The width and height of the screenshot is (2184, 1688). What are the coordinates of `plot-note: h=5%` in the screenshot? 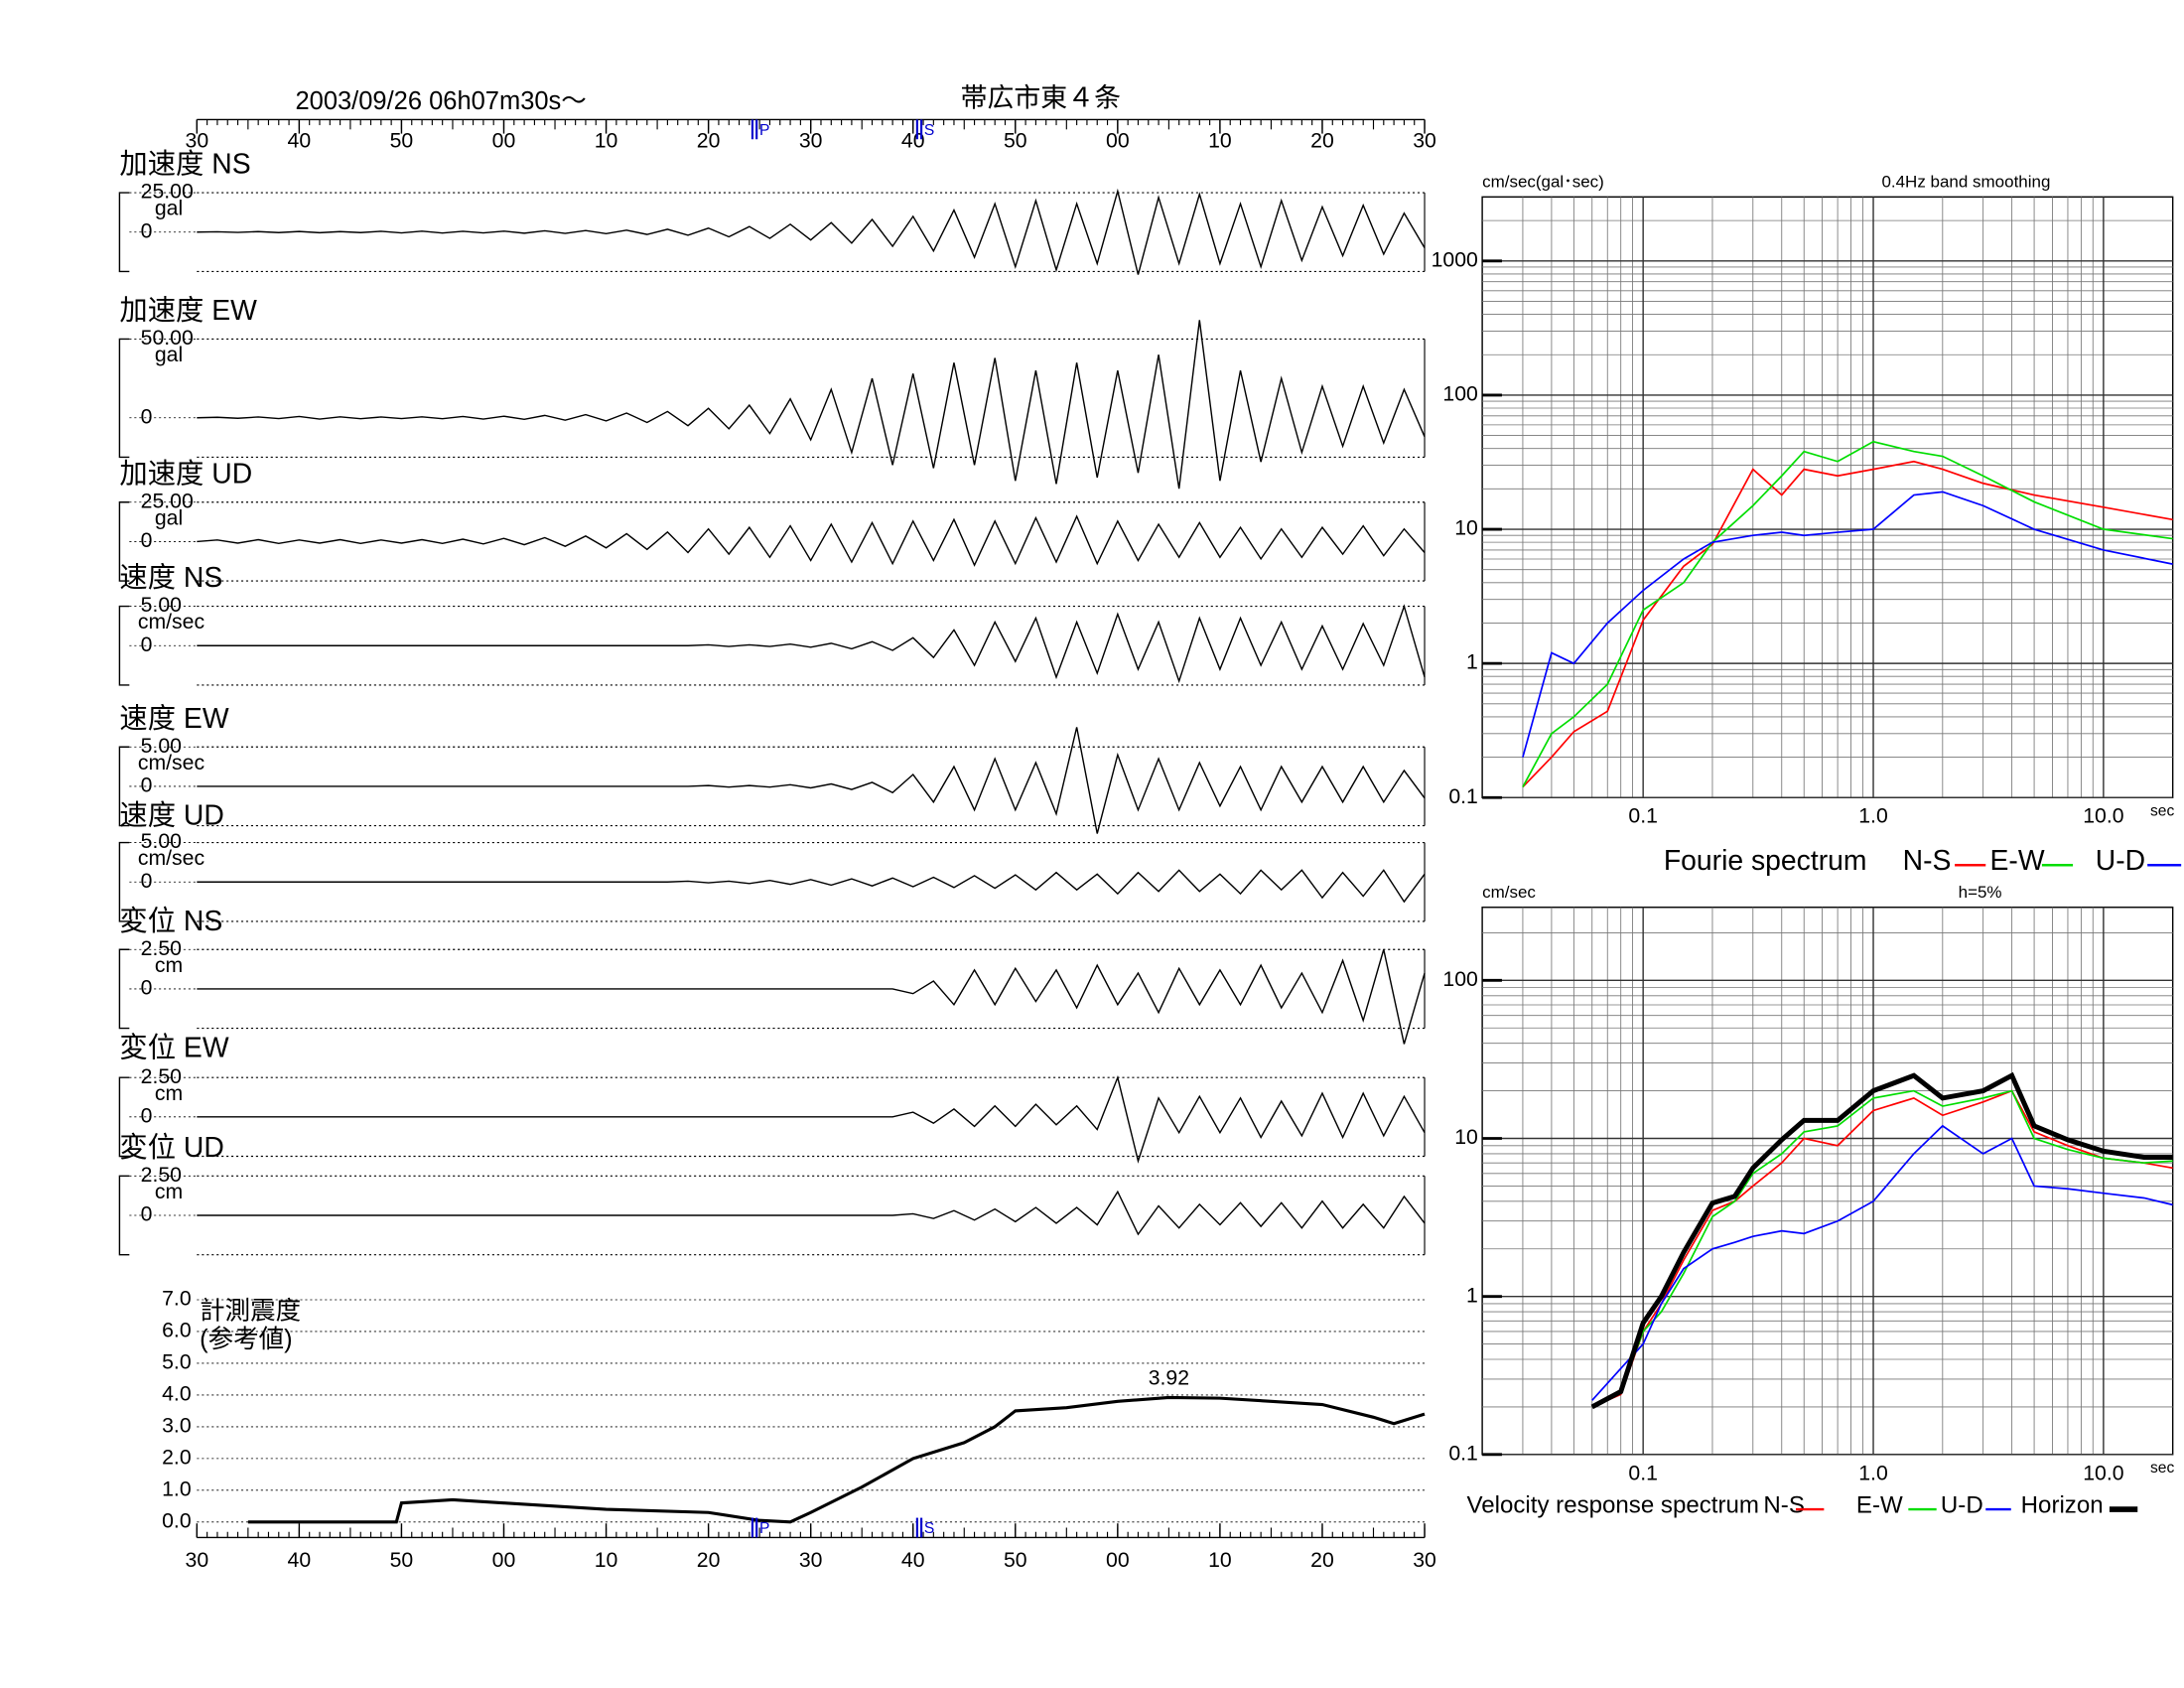 It's located at (1980, 892).